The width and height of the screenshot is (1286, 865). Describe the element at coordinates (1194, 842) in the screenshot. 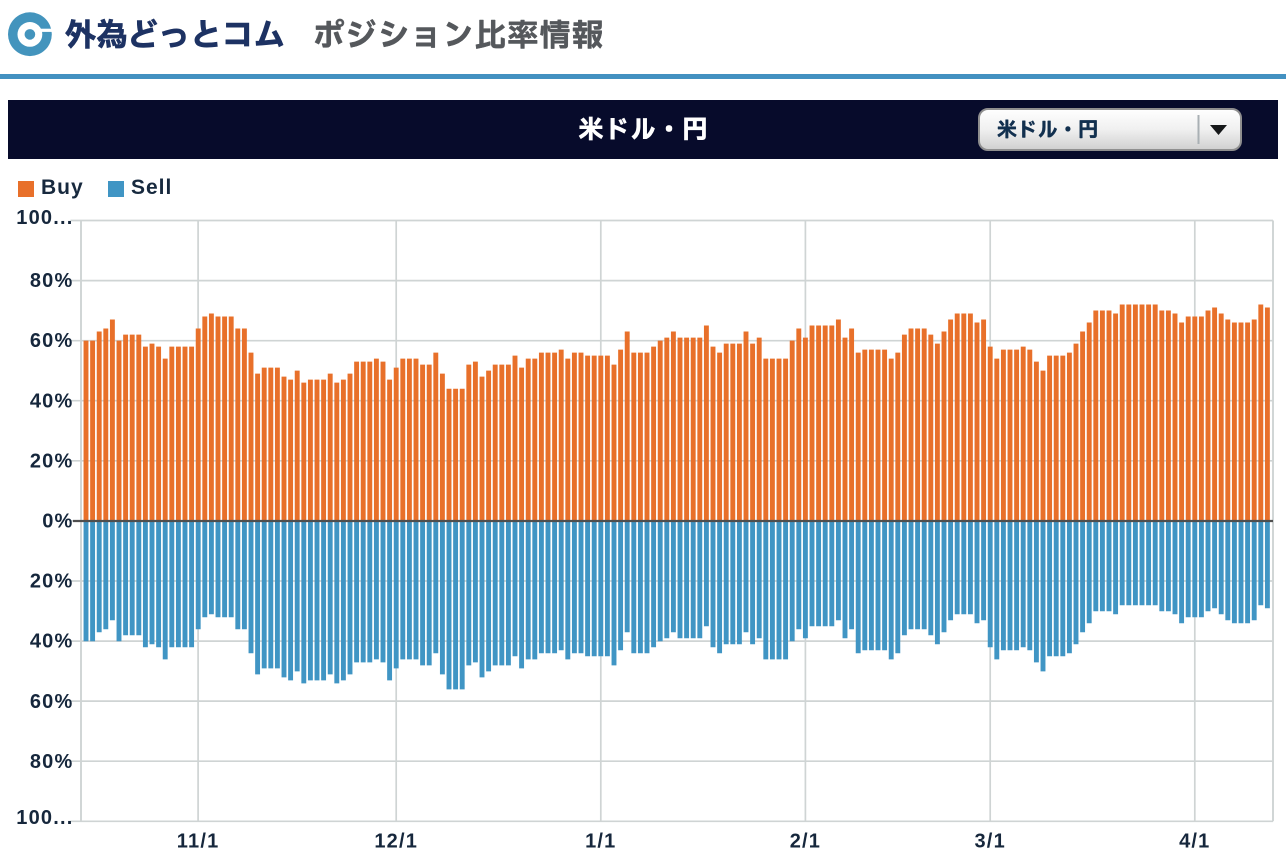

I see `svg-text: 4/1` at that location.